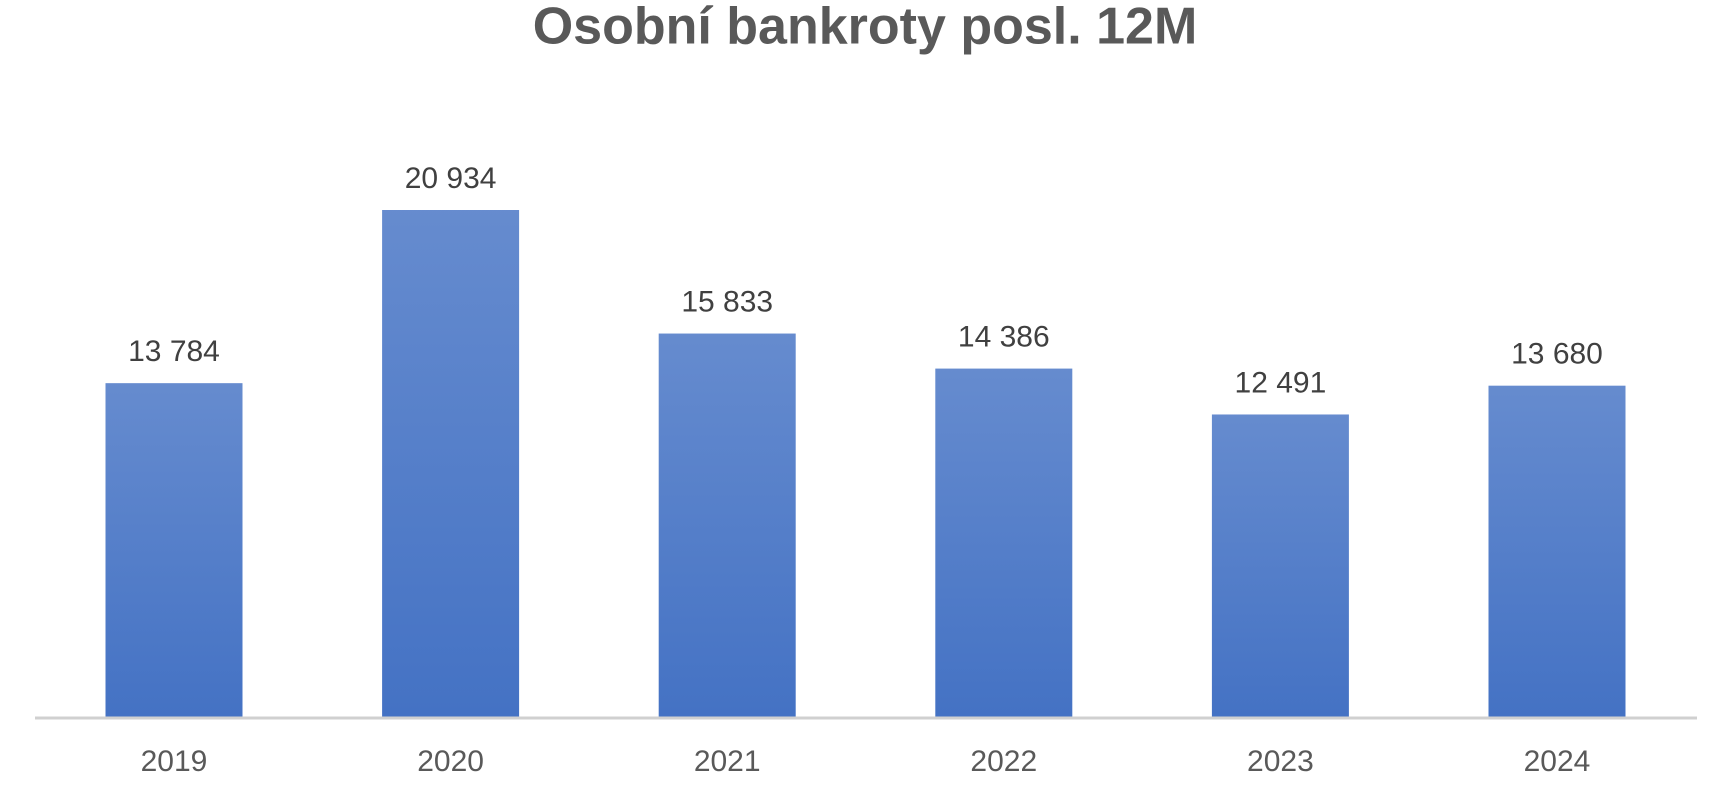  Describe the element at coordinates (1557, 761) in the screenshot. I see `x-tick-label: 2024` at that location.